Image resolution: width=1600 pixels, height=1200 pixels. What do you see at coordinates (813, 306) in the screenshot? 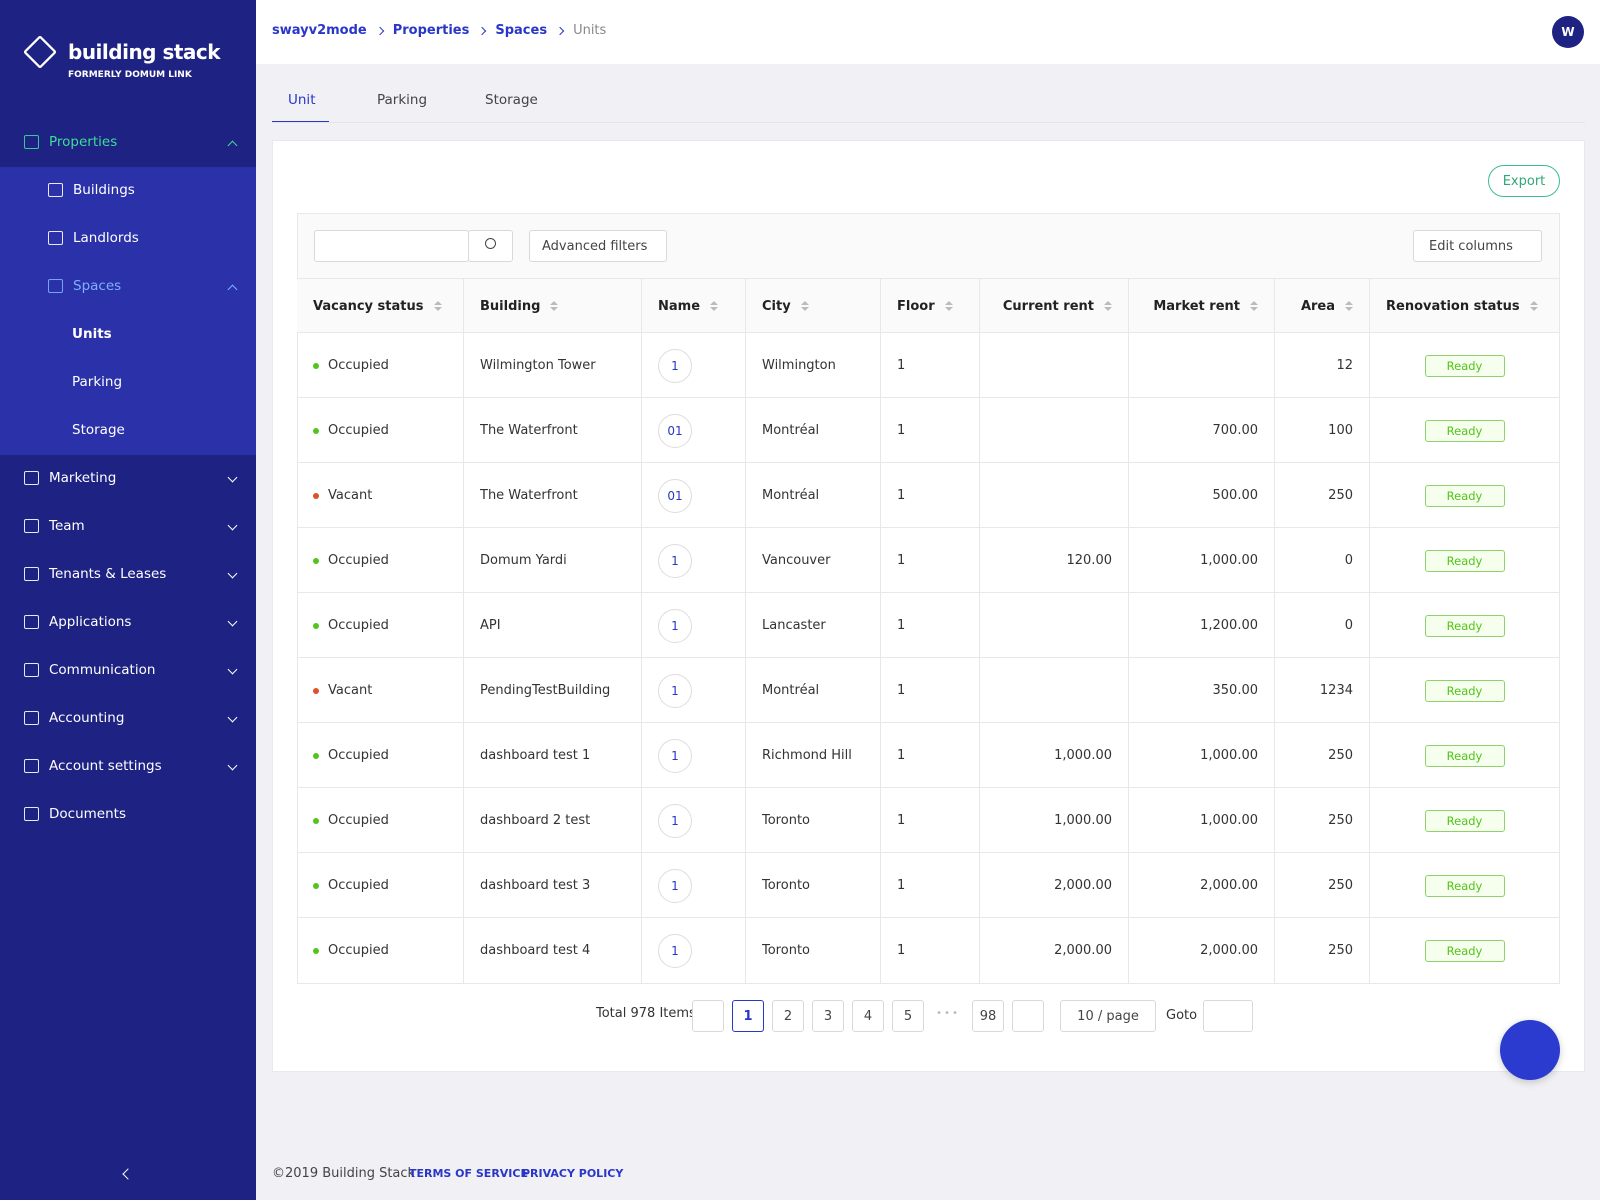
I see `column-header: City` at bounding box center [813, 306].